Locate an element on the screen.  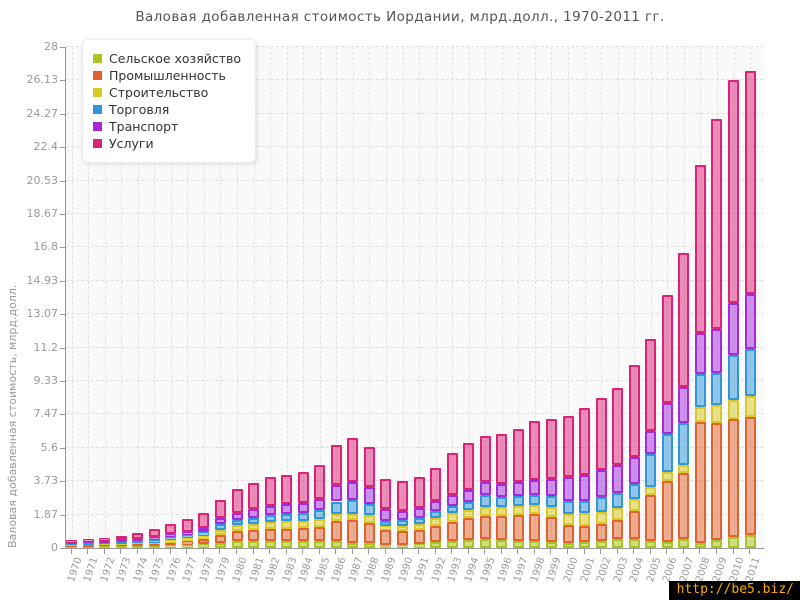
y-tick-label: 18.67 is located at coordinates (42, 213).